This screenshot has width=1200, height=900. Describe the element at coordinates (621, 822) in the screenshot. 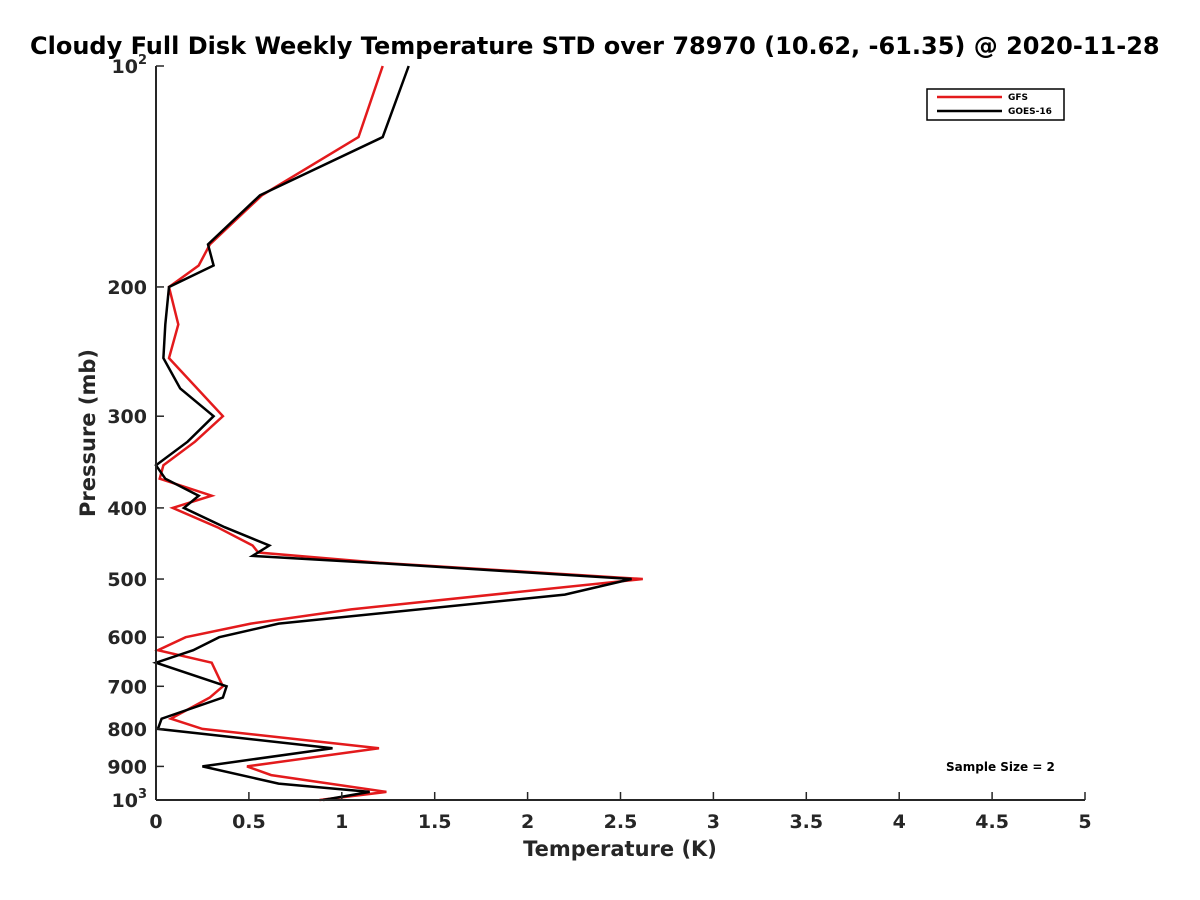

I see `x-tick-label: 2.5` at that location.